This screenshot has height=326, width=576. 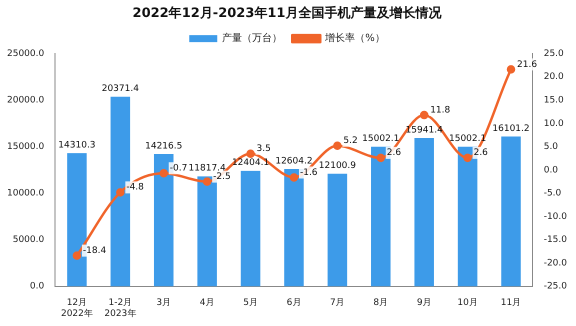 What do you see at coordinates (207, 303) in the screenshot?
I see `x-tick-label: 4月` at bounding box center [207, 303].